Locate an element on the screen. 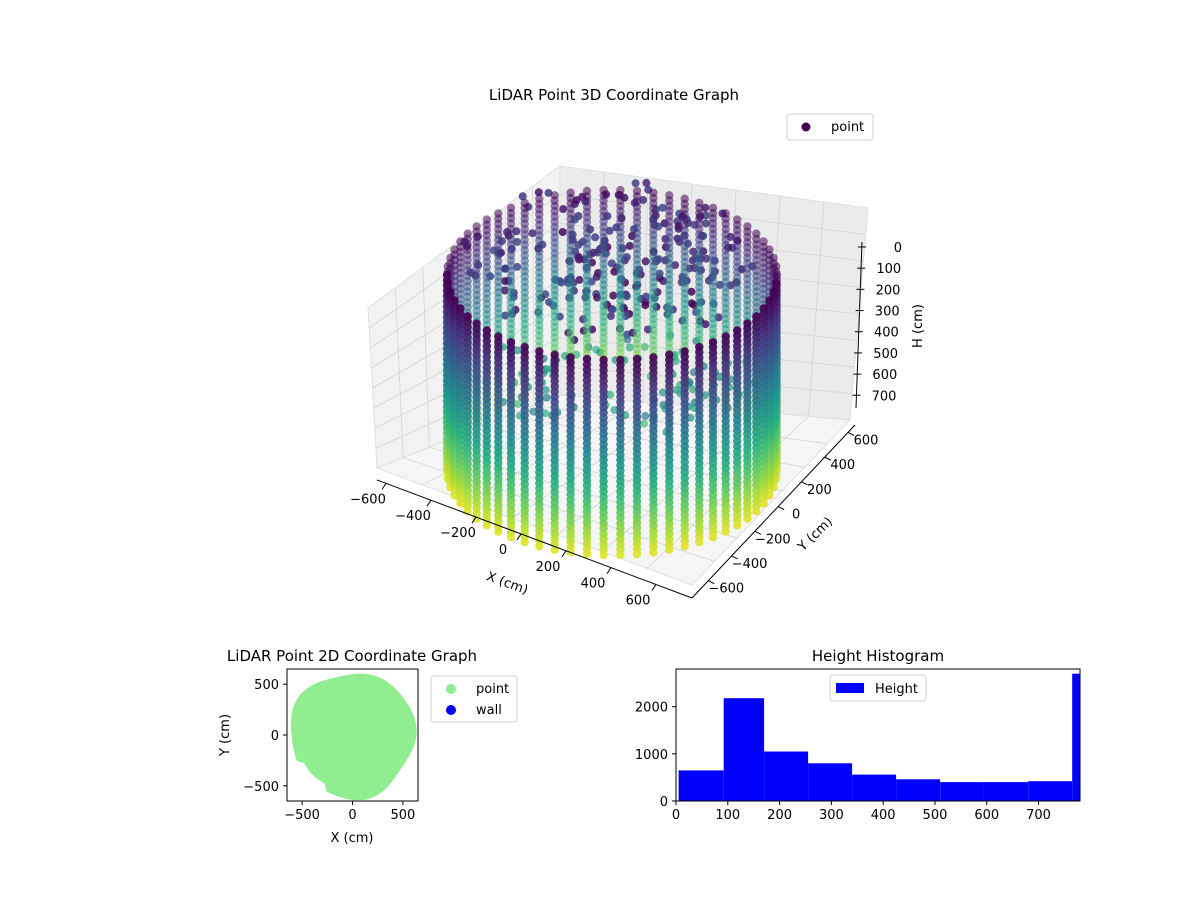  x-tick-label: −200 is located at coordinates (458, 533).